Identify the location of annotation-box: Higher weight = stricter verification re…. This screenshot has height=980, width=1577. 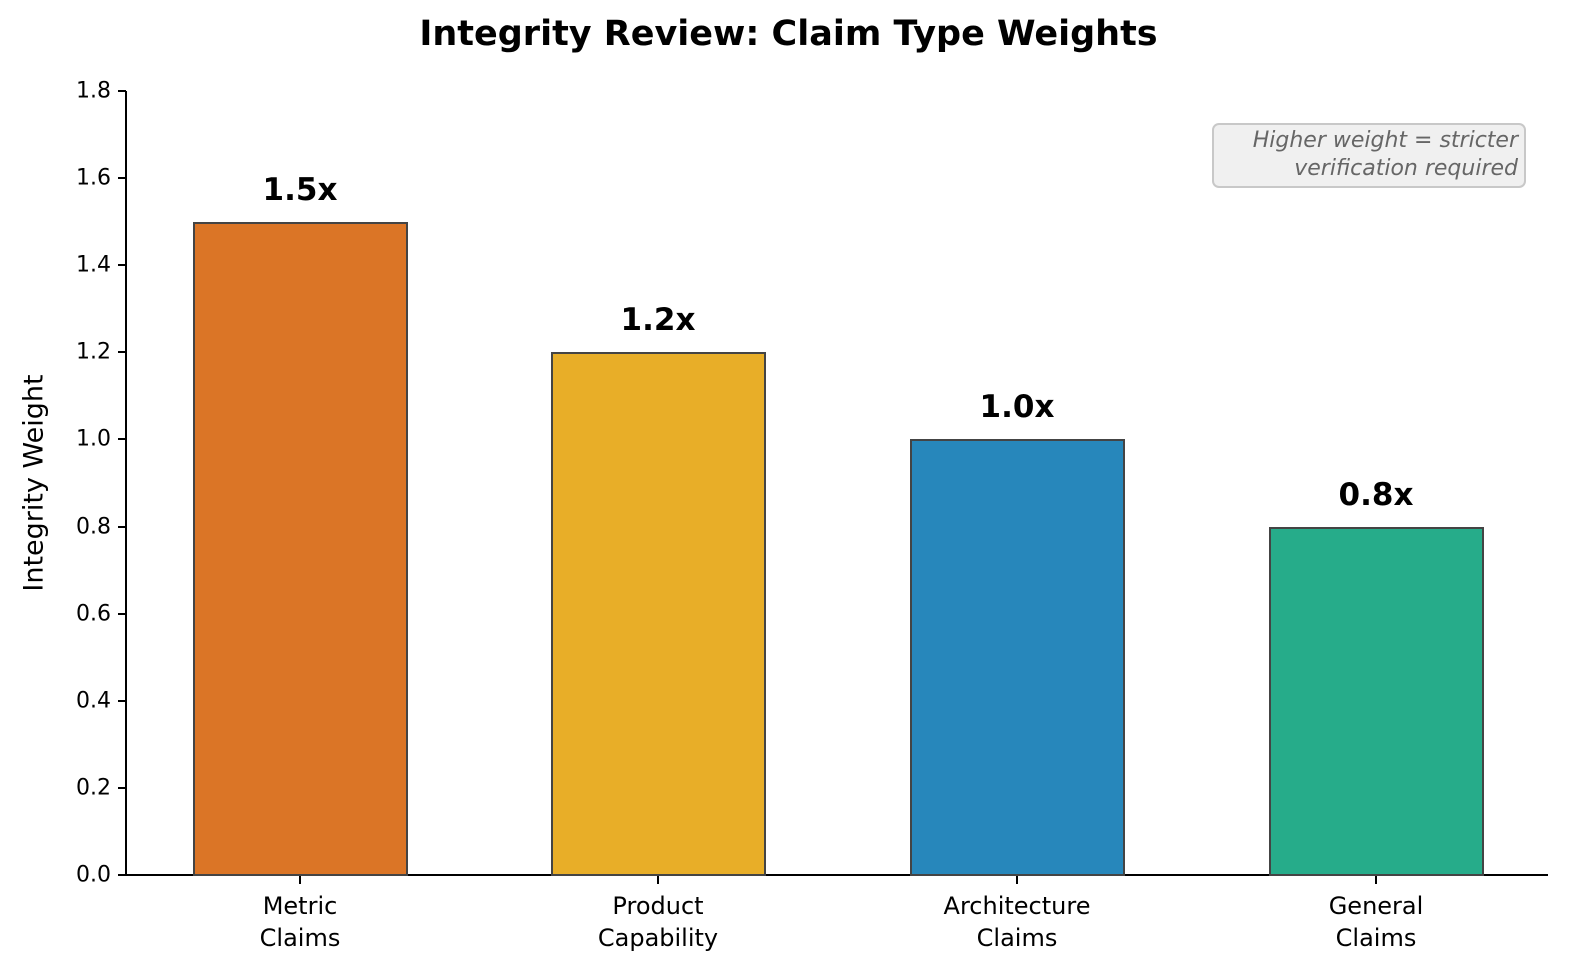
(1369, 155).